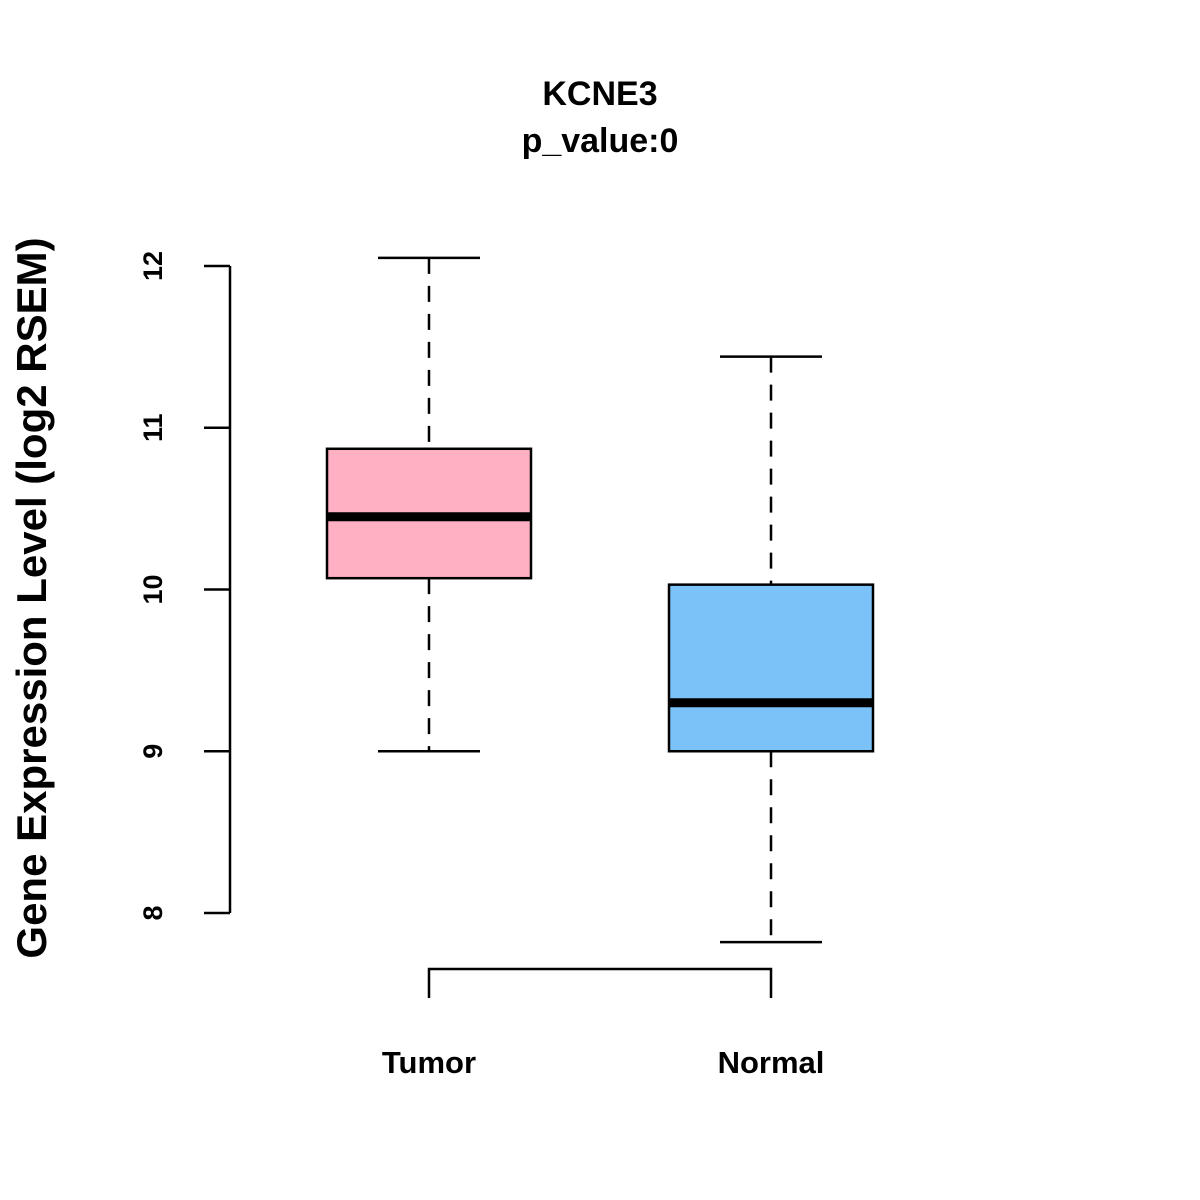  What do you see at coordinates (184, 586) in the screenshot?
I see `y-axis-ticks: 8 9 10 11 12` at bounding box center [184, 586].